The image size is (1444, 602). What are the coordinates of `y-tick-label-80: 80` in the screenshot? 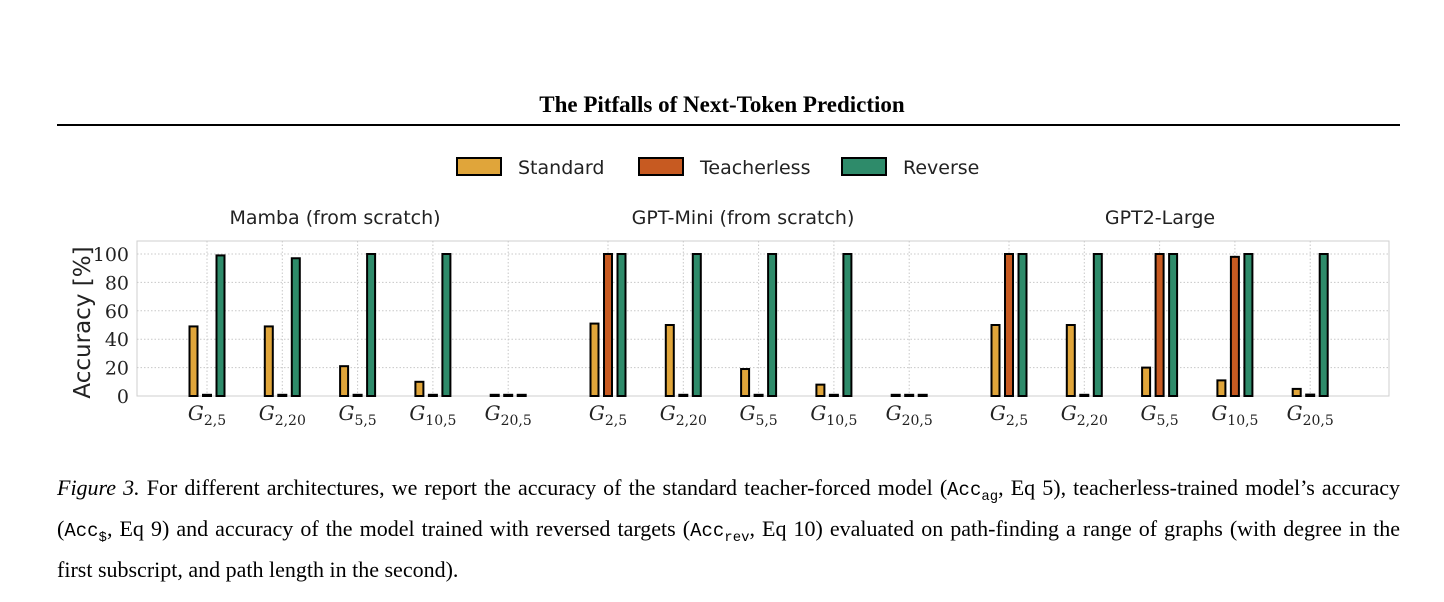 It's located at (117, 283).